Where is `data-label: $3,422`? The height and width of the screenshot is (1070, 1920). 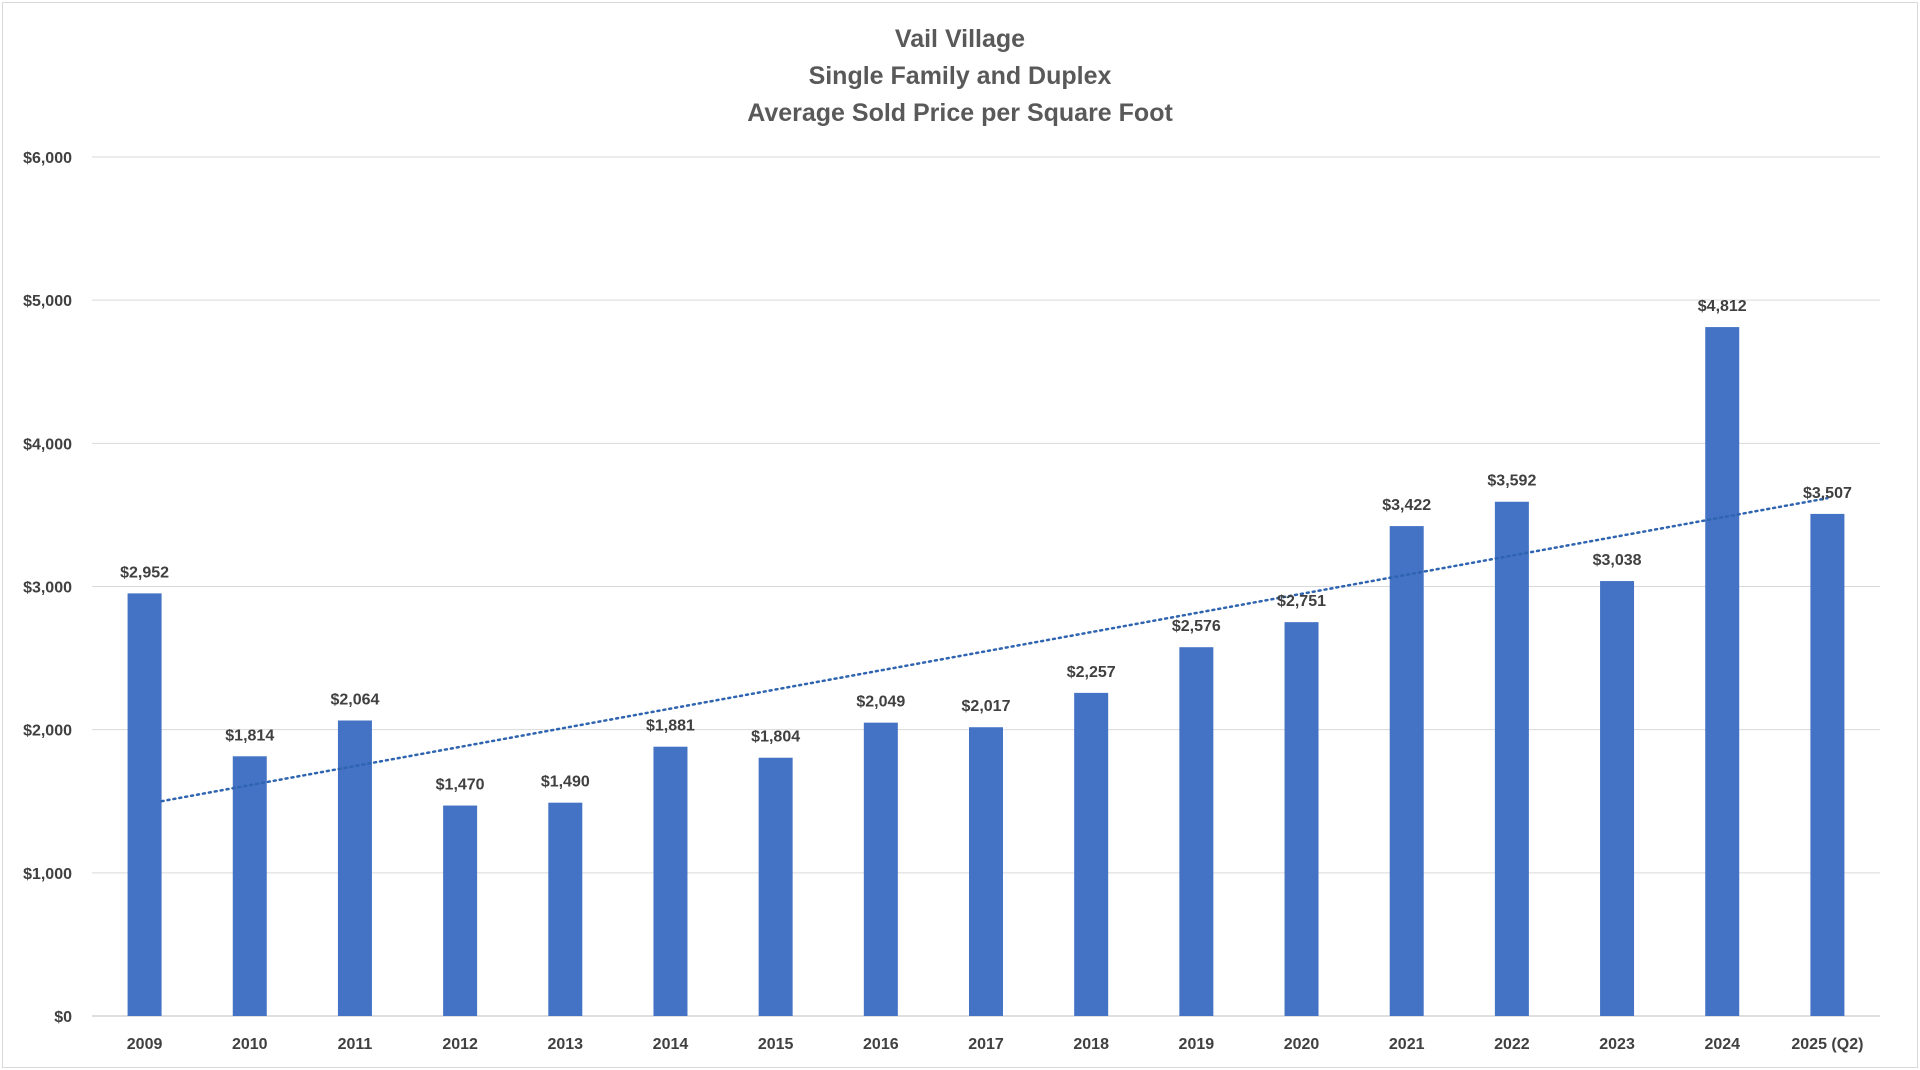
data-label: $3,422 is located at coordinates (1406, 505).